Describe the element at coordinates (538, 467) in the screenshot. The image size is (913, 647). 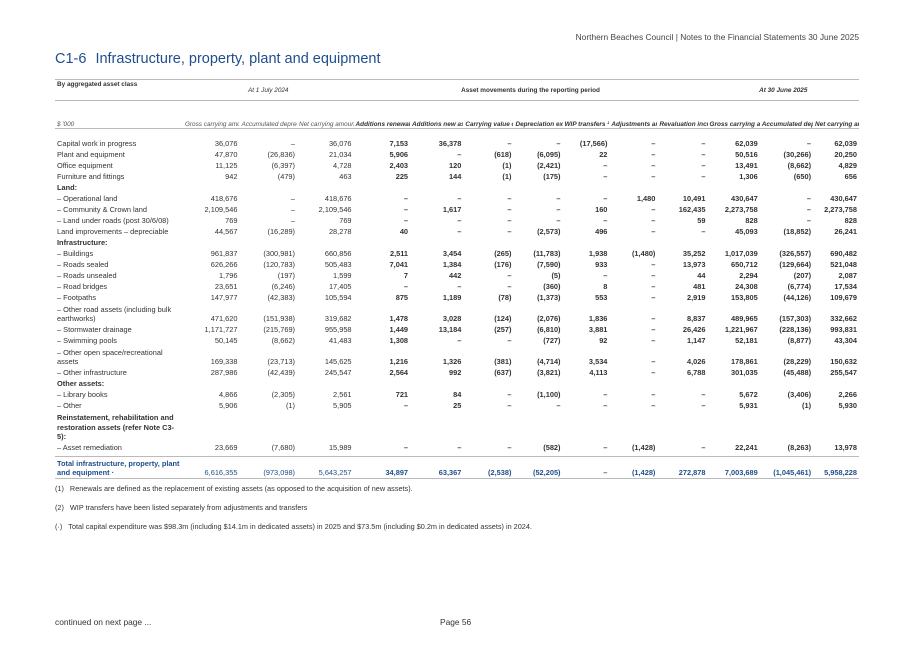
I see `total-cell: (52,205)` at that location.